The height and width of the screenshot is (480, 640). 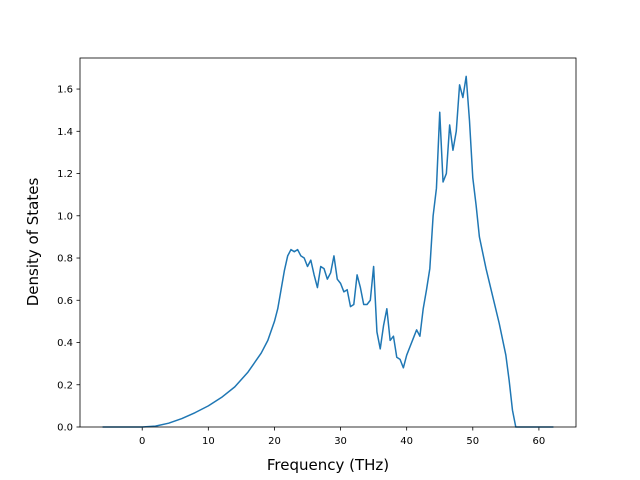 What do you see at coordinates (65, 385) in the screenshot?
I see `y-tick-label: 0.2` at bounding box center [65, 385].